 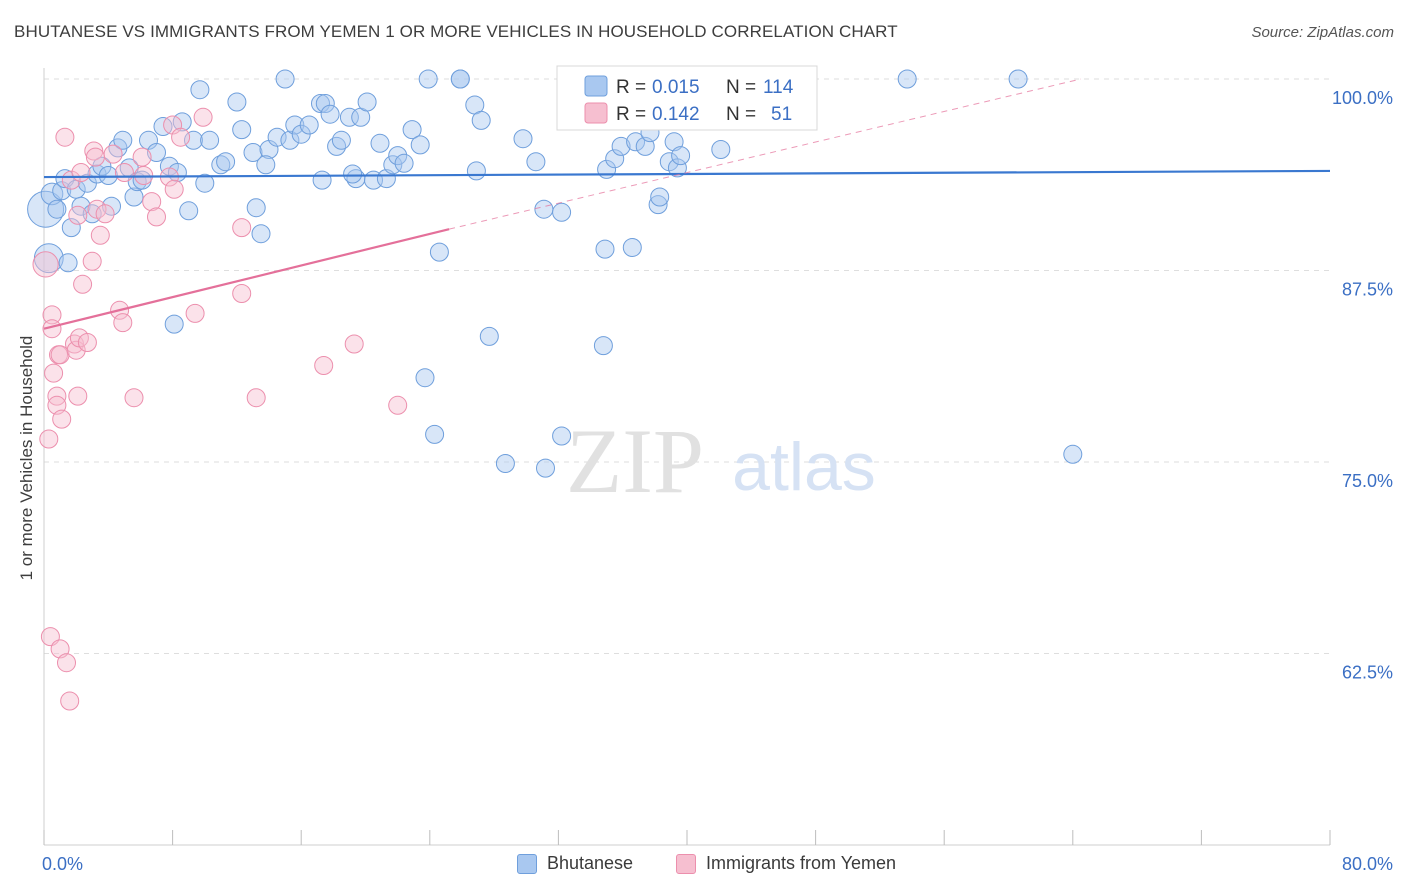 What do you see at coordinates (1367, 290) in the screenshot?
I see `y-tick-label: 87.5%` at bounding box center [1367, 290].